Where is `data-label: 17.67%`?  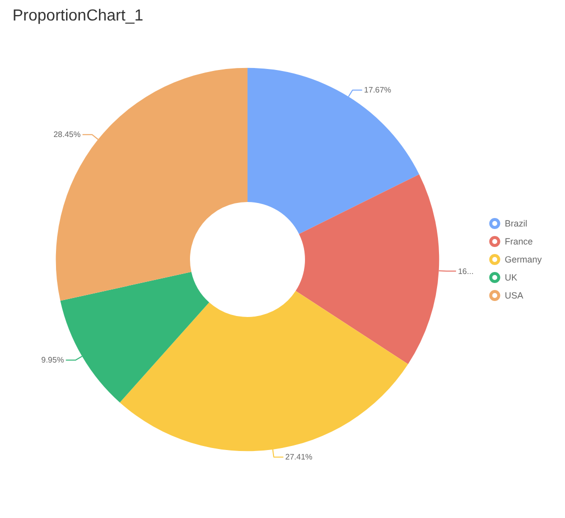
data-label: 17.67% is located at coordinates (378, 90).